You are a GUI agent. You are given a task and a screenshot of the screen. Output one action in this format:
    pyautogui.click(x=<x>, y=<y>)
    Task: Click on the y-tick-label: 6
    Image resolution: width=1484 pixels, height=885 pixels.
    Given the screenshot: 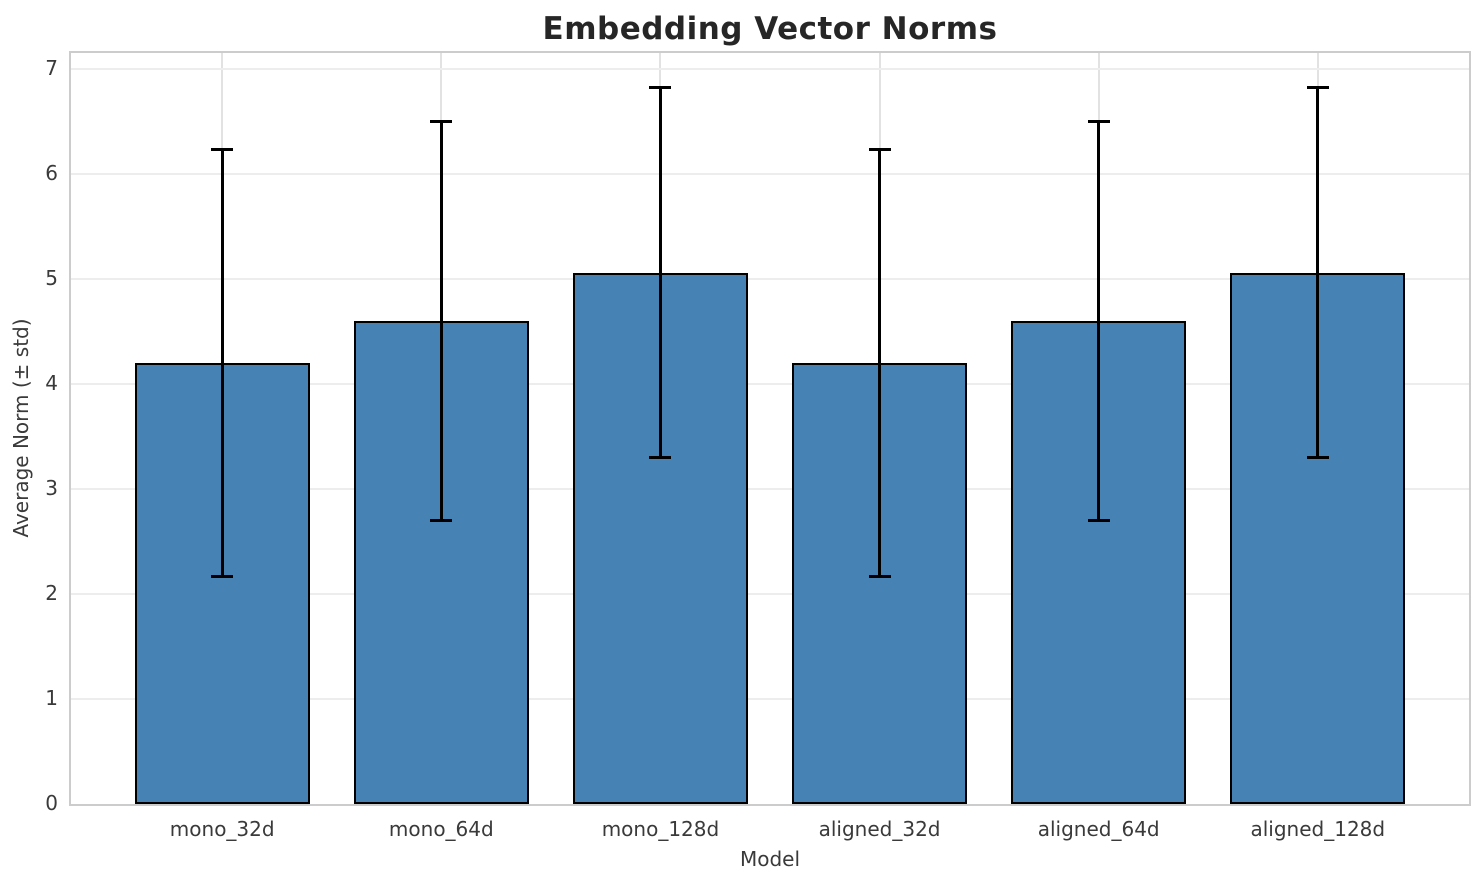 What is the action you would take?
    pyautogui.click(x=51, y=172)
    